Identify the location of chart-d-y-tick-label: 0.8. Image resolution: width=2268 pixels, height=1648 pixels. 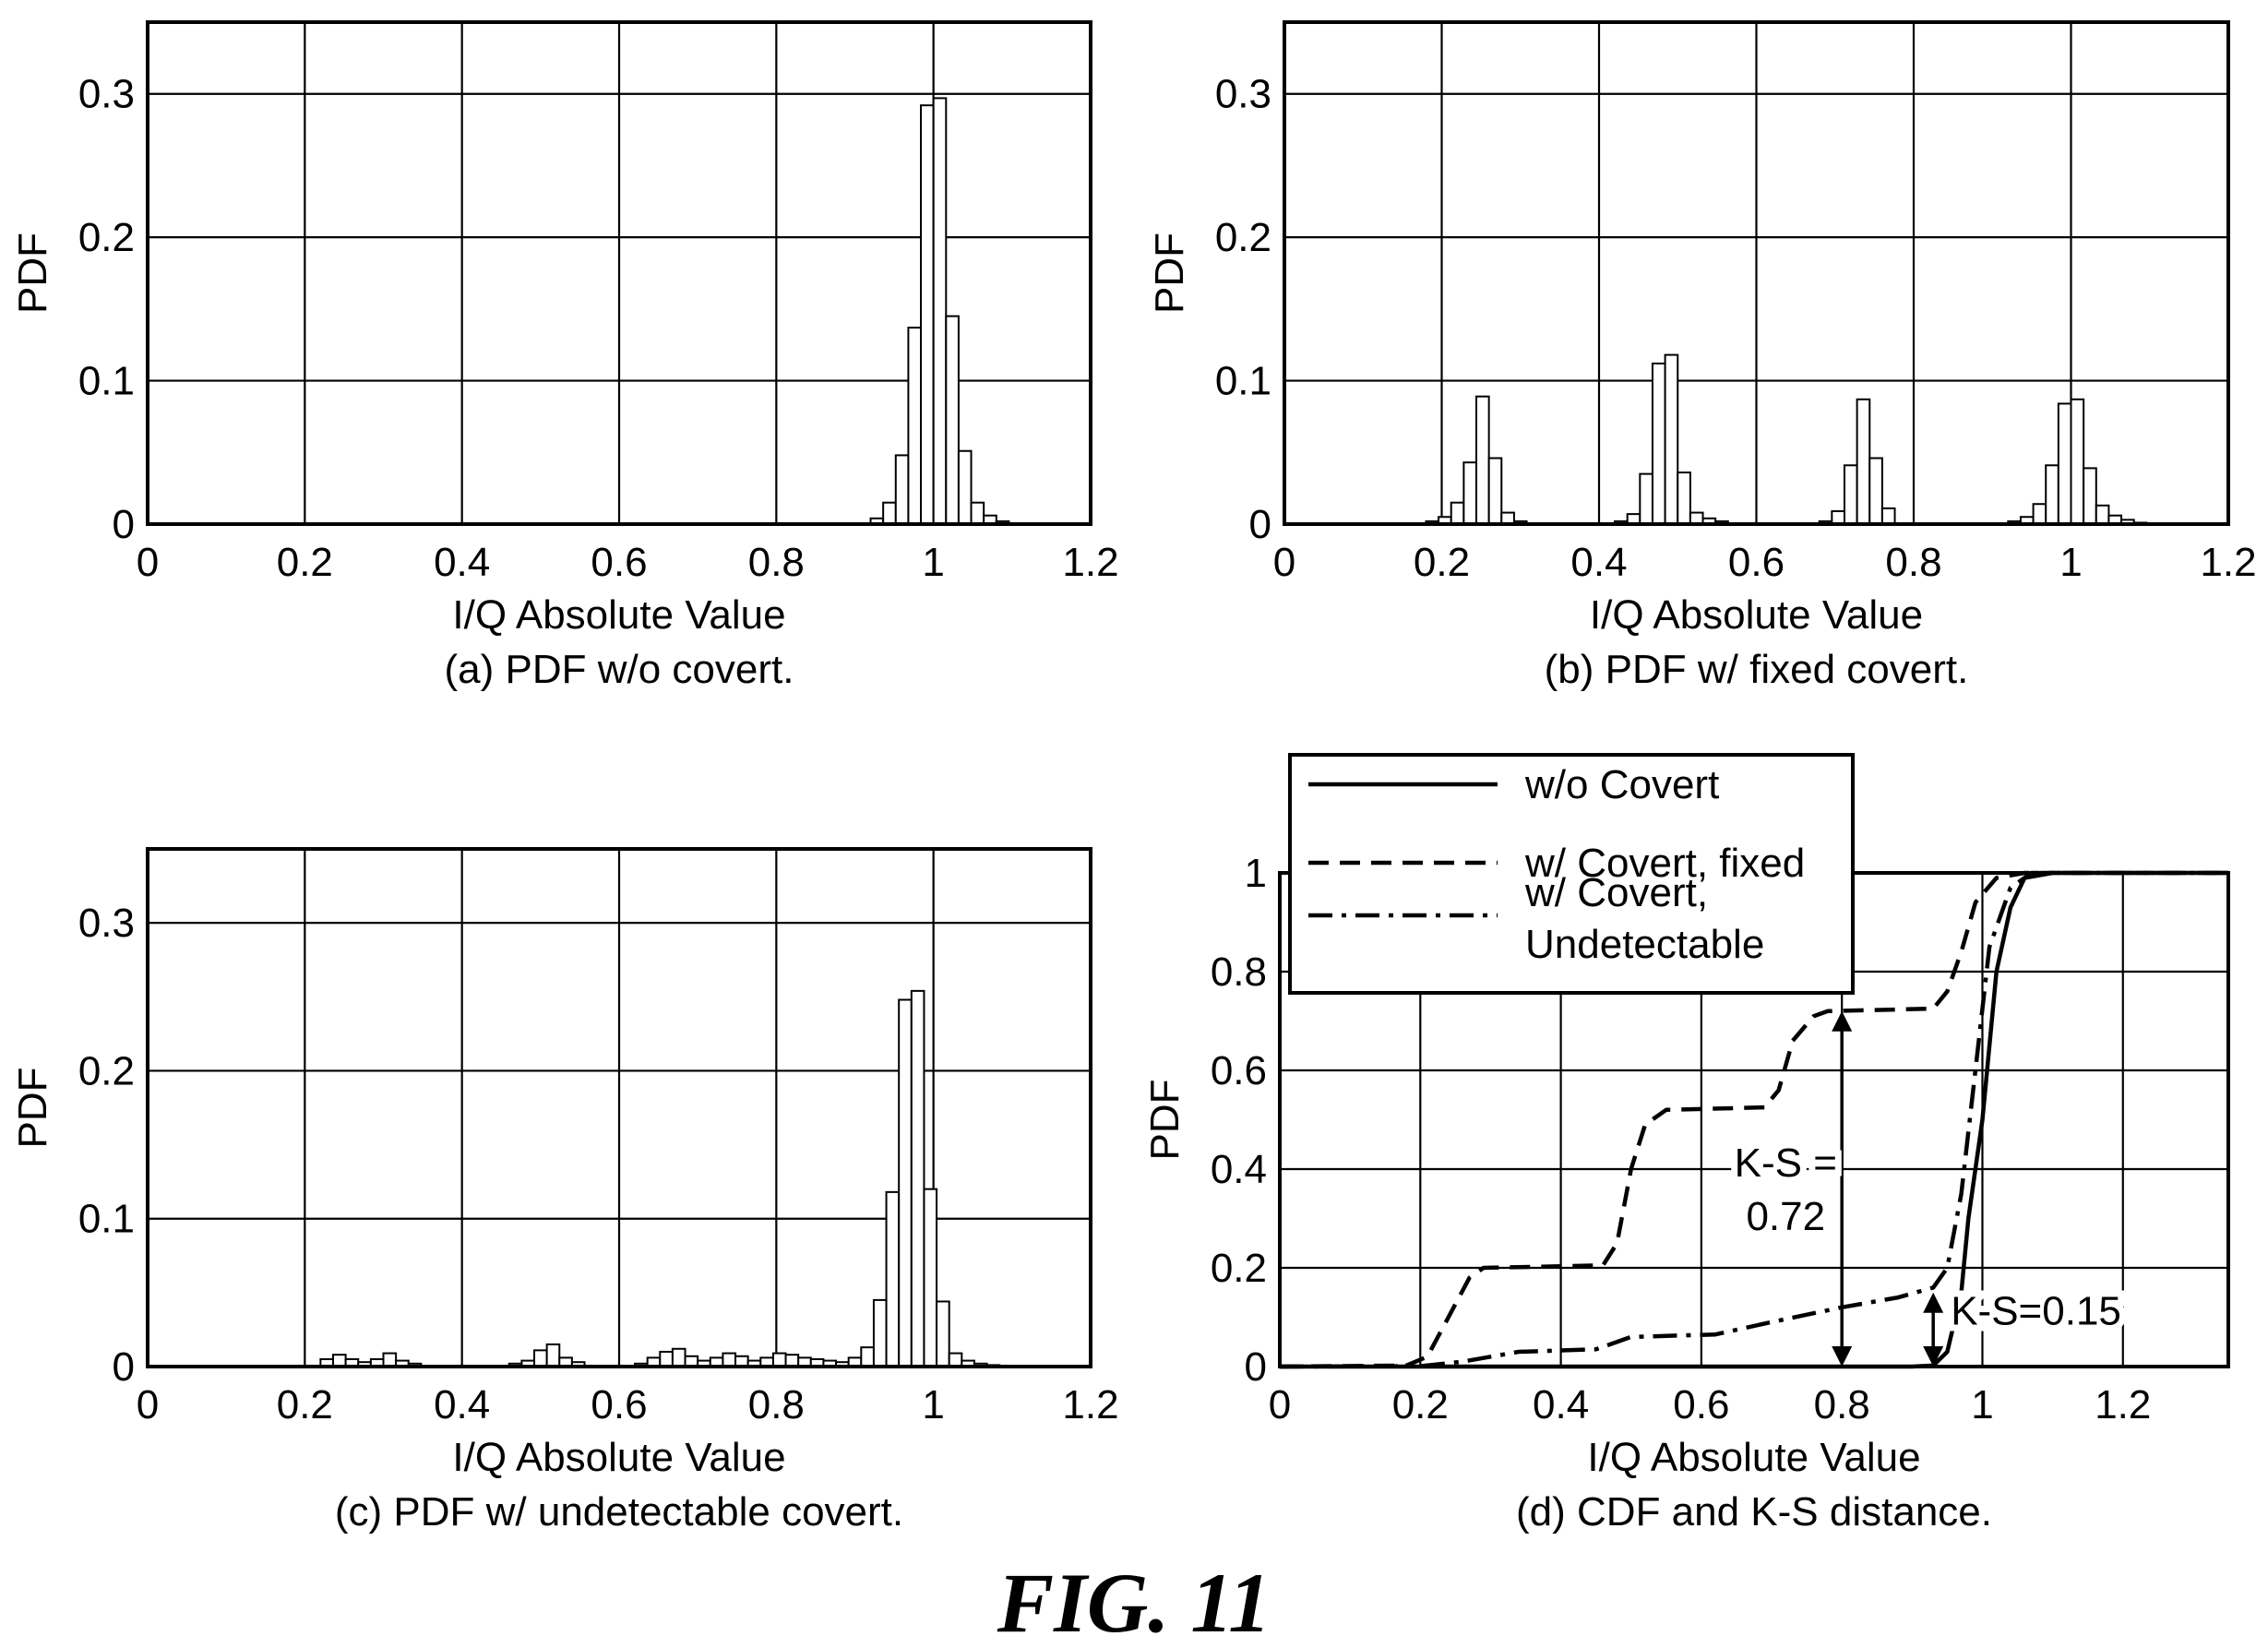
(1239, 972).